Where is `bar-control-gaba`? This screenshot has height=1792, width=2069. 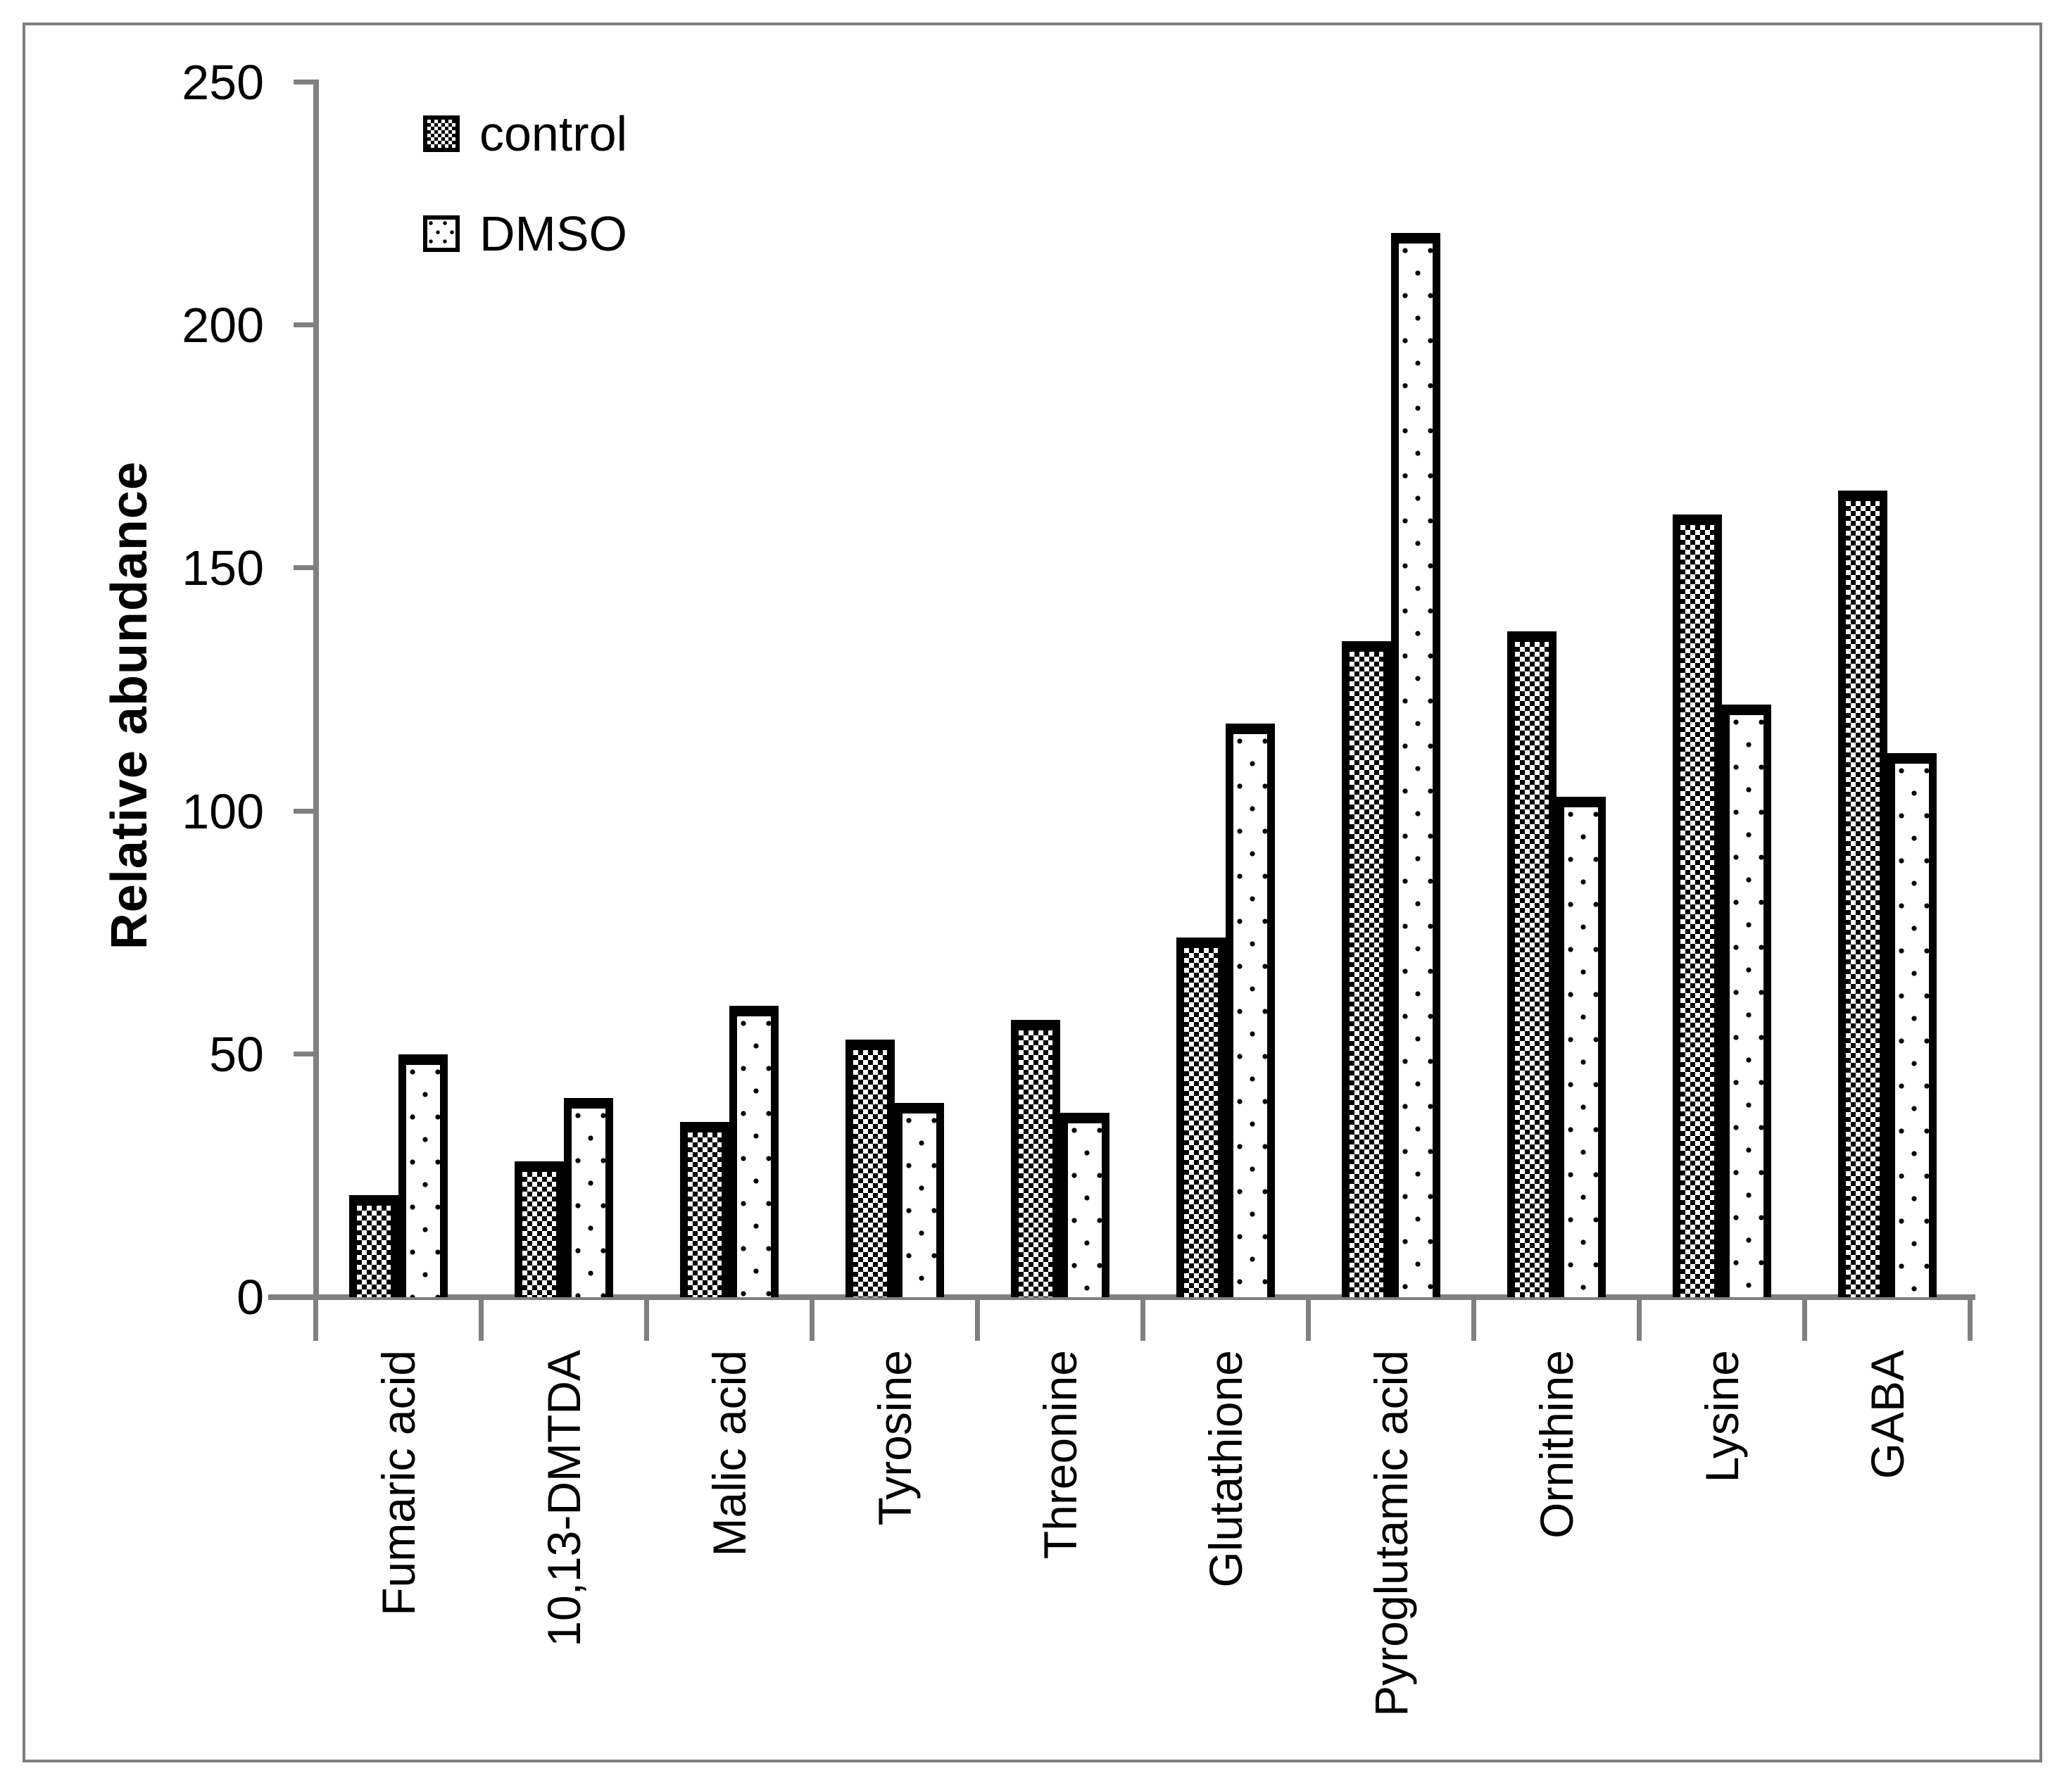
bar-control-gaba is located at coordinates (1863, 894).